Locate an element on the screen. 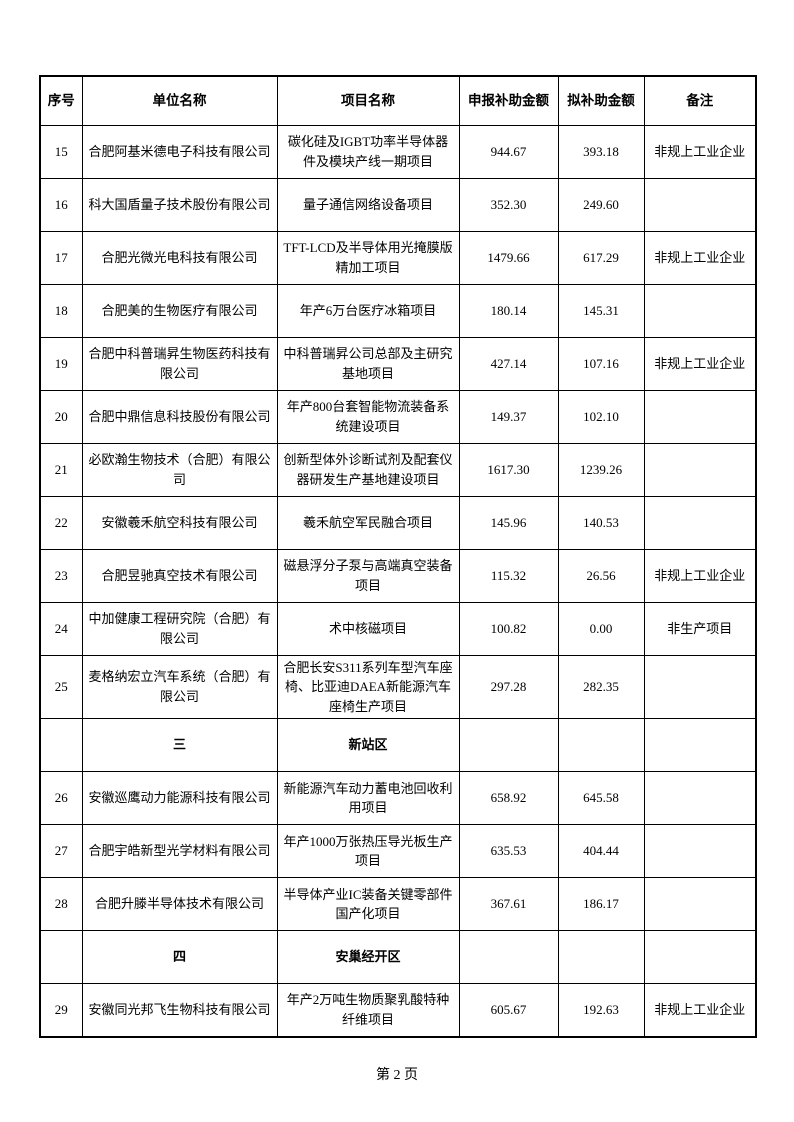 Image resolution: width=794 pixels, height=1122 pixels. table-cell: 四 is located at coordinates (179, 957).